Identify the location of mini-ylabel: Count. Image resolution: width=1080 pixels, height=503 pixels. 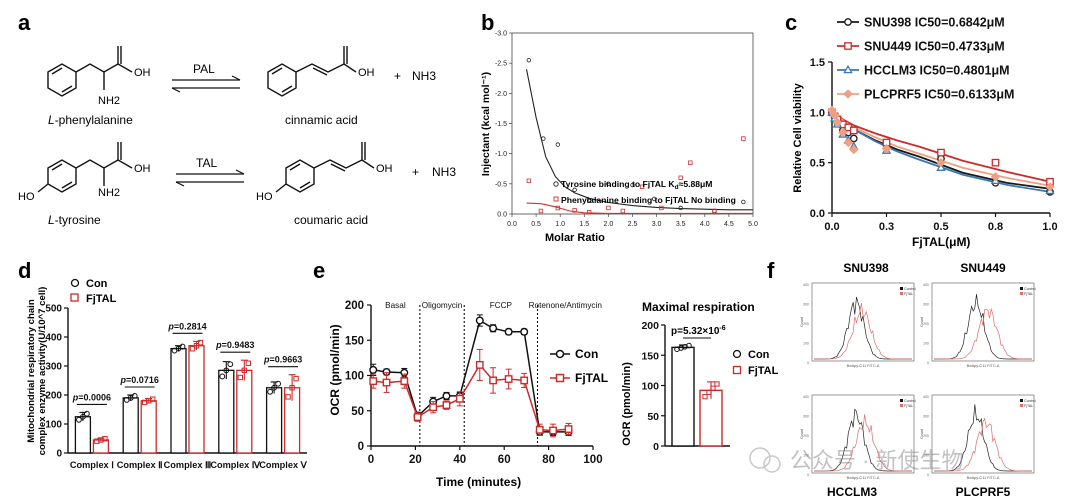
(802, 433).